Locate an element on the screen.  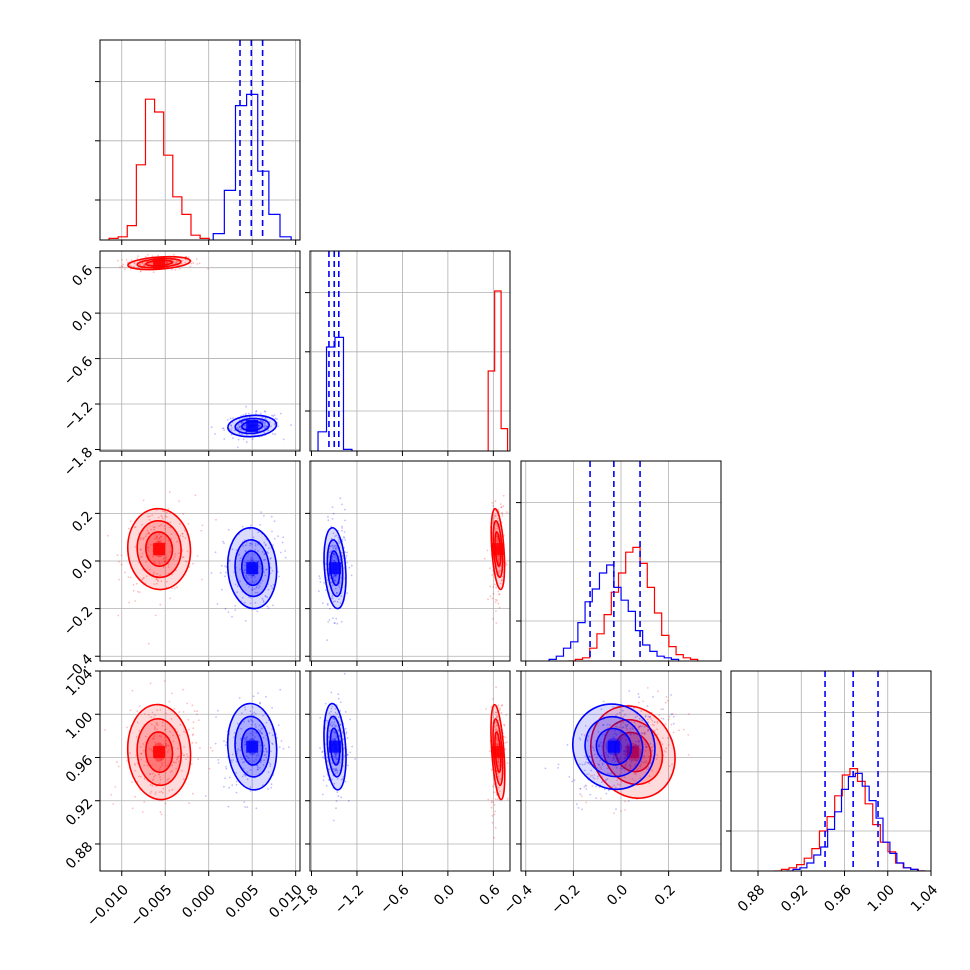
panel-background is located at coordinates (200, 140).